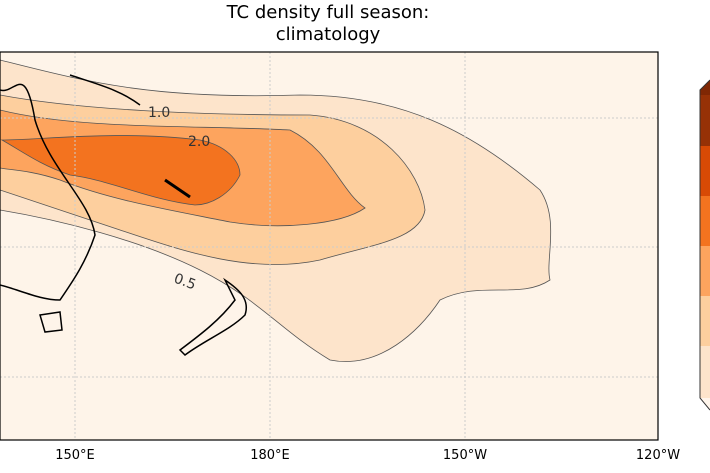  What do you see at coordinates (270, 455) in the screenshot?
I see `x-tick: 180°E` at bounding box center [270, 455].